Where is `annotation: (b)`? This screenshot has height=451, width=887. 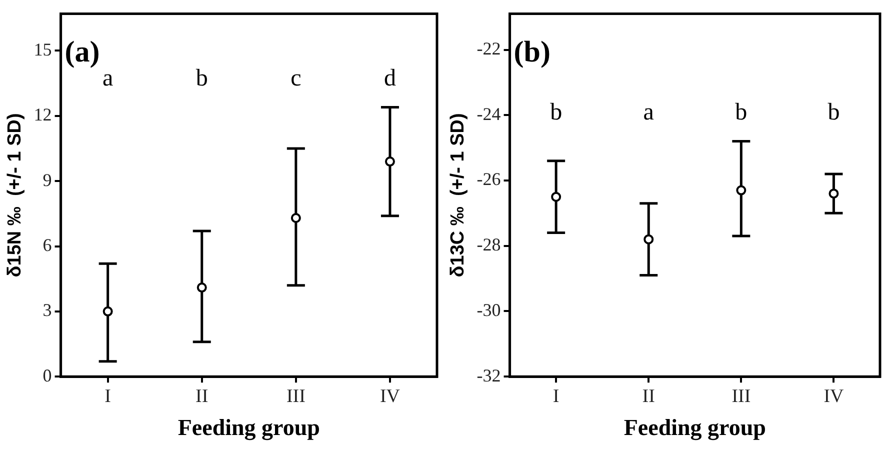
annotation: (b) is located at coordinates (532, 52).